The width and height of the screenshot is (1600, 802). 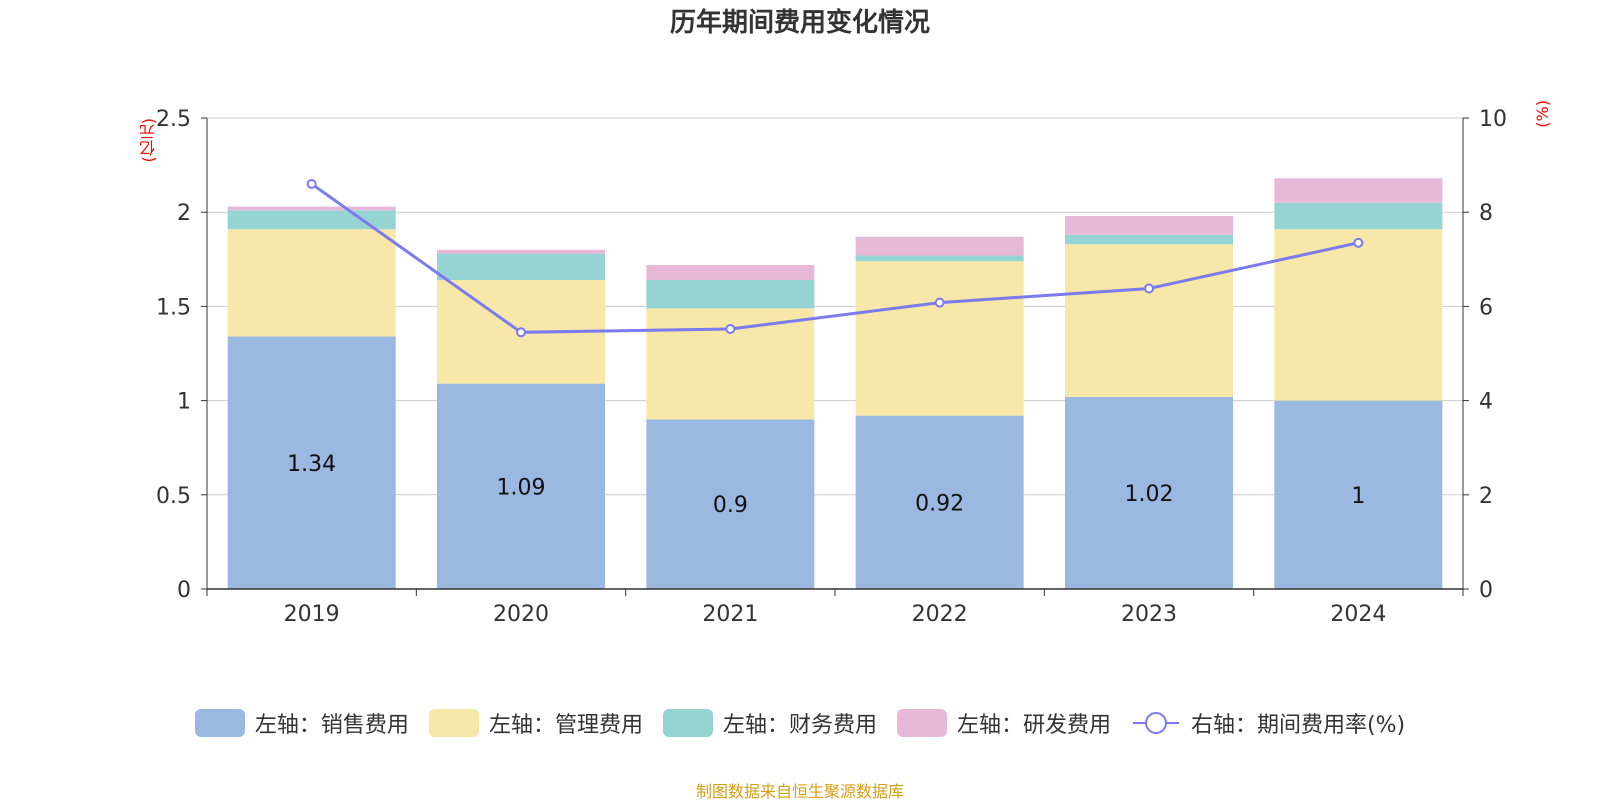 I want to click on left-tick-label: 2, so click(x=184, y=213).